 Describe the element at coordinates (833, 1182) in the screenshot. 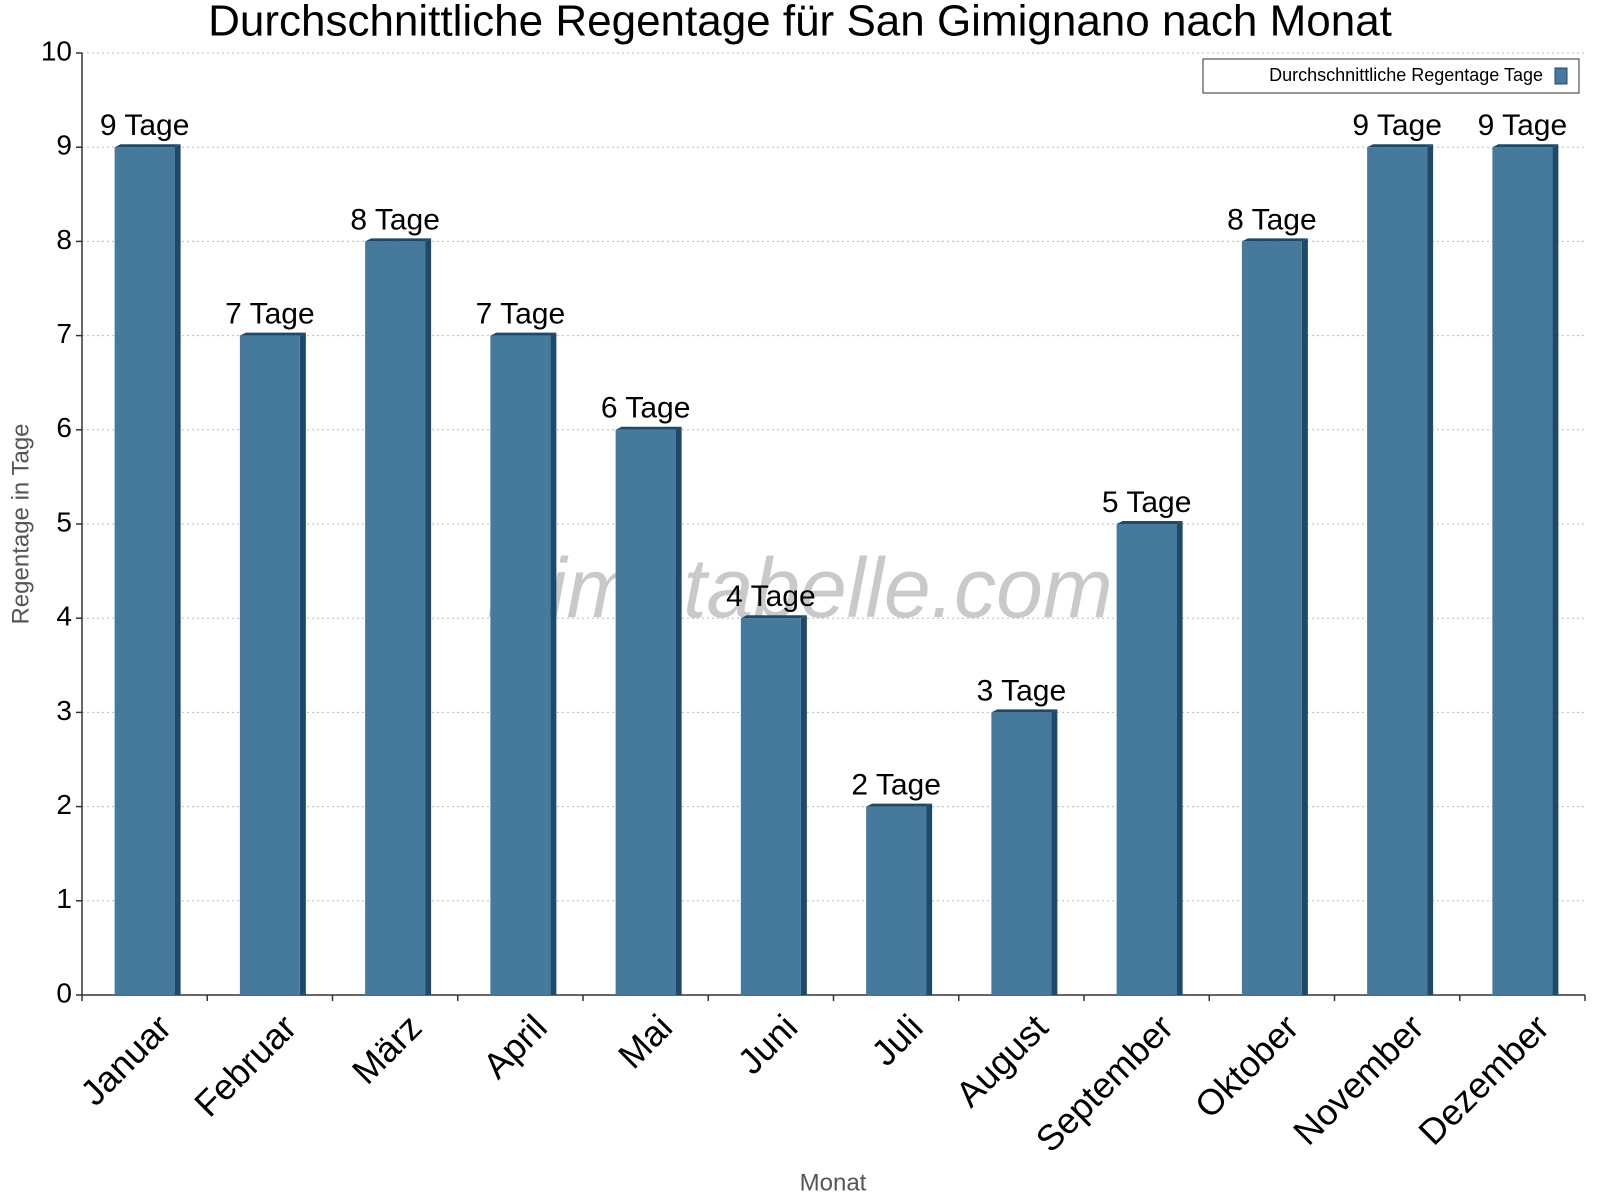

I see `x-axis-label: Monat` at that location.